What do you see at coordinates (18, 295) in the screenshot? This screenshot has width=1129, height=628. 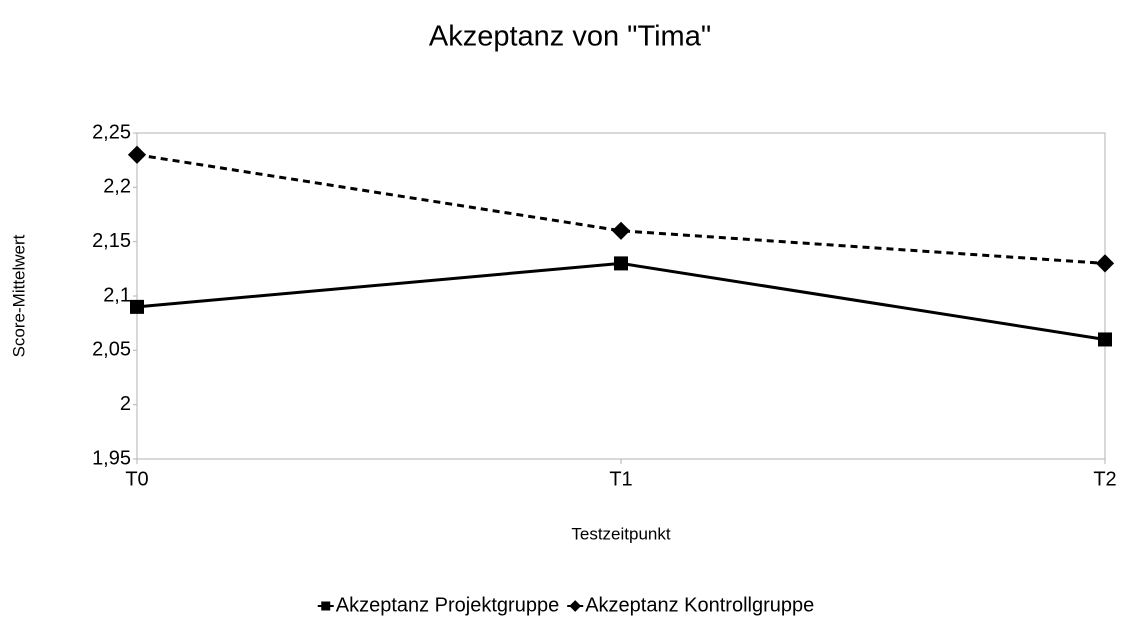 I see `y-axis-label: Score-Mittelwert` at bounding box center [18, 295].